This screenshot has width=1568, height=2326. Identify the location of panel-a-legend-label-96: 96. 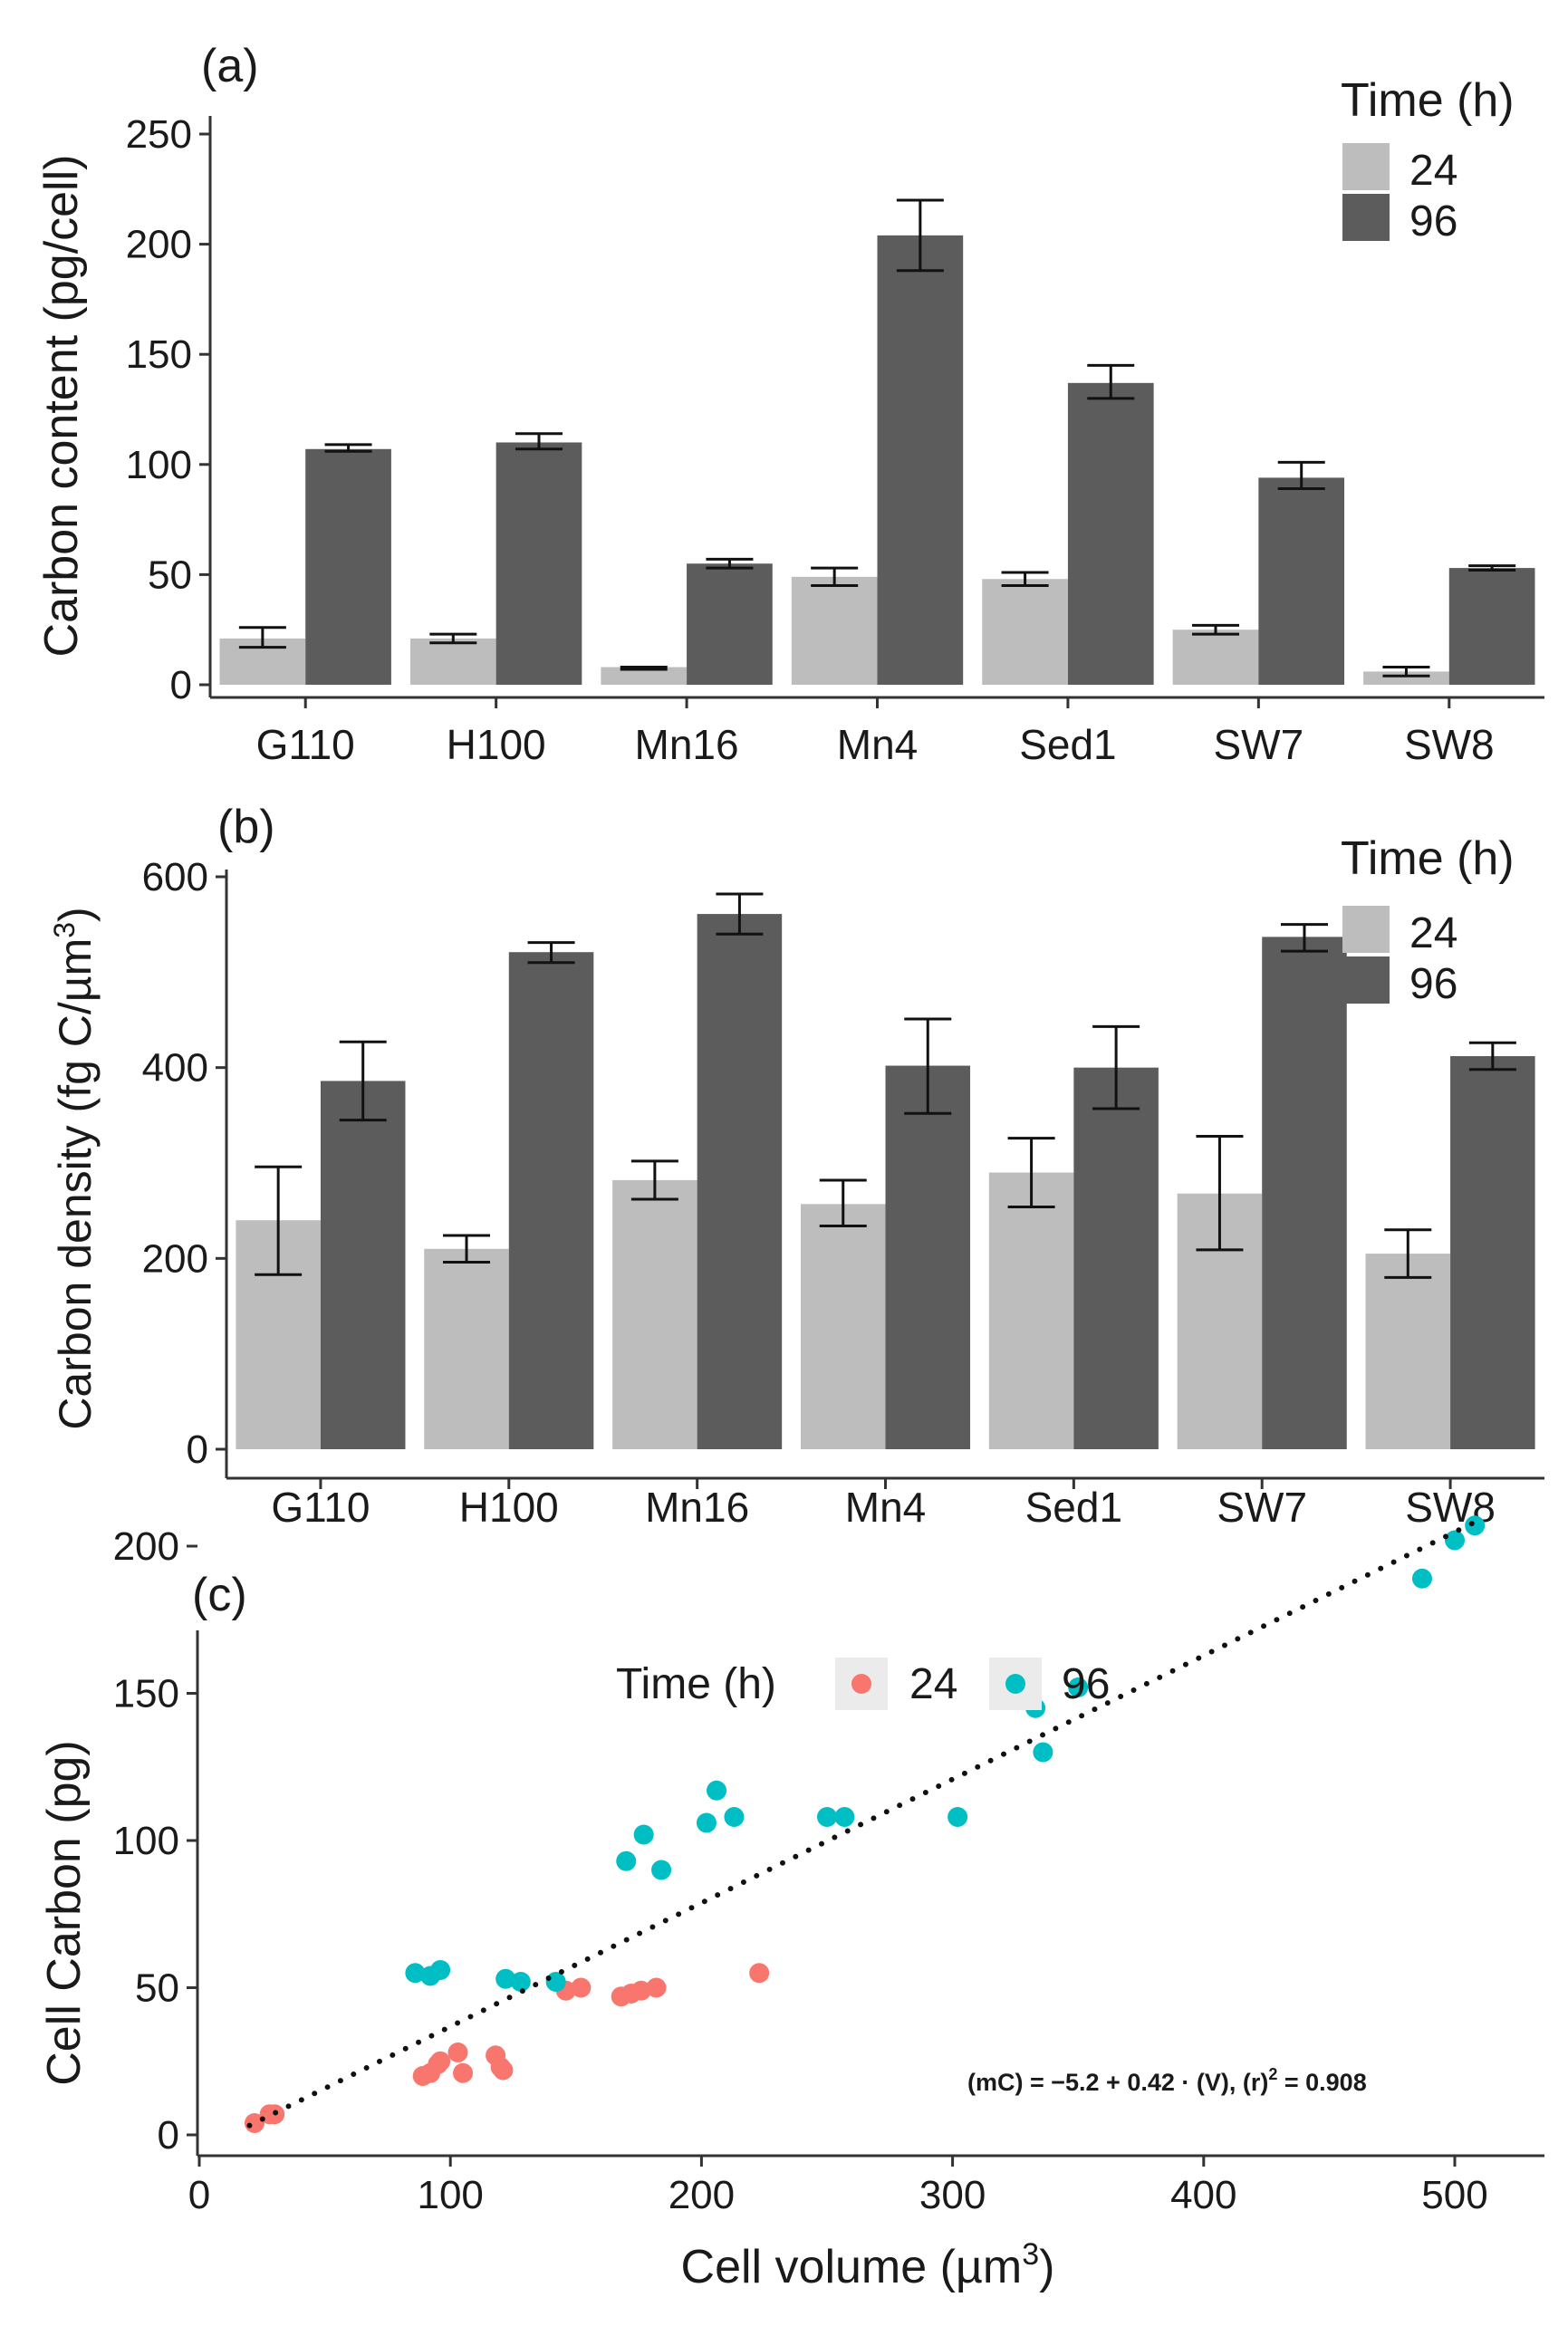
(1433, 221).